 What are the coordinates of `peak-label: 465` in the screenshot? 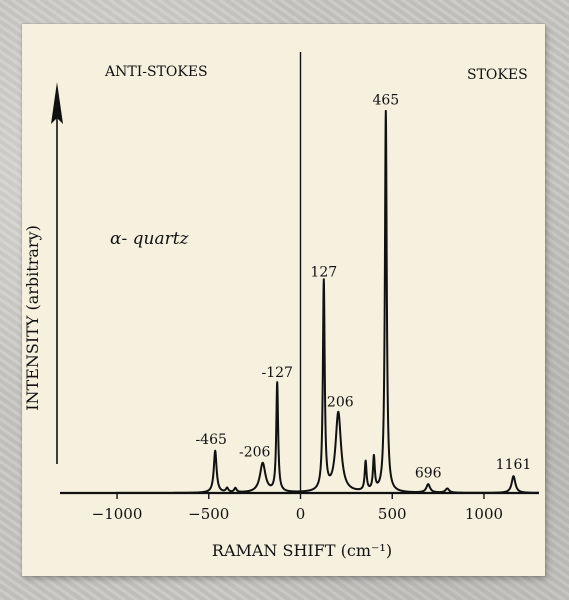 It's located at (385, 101).